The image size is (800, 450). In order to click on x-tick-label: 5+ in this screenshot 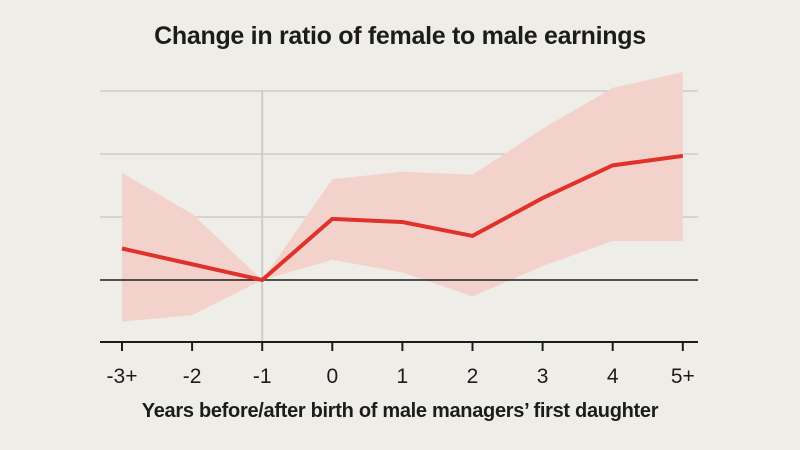, I will do `click(683, 376)`.